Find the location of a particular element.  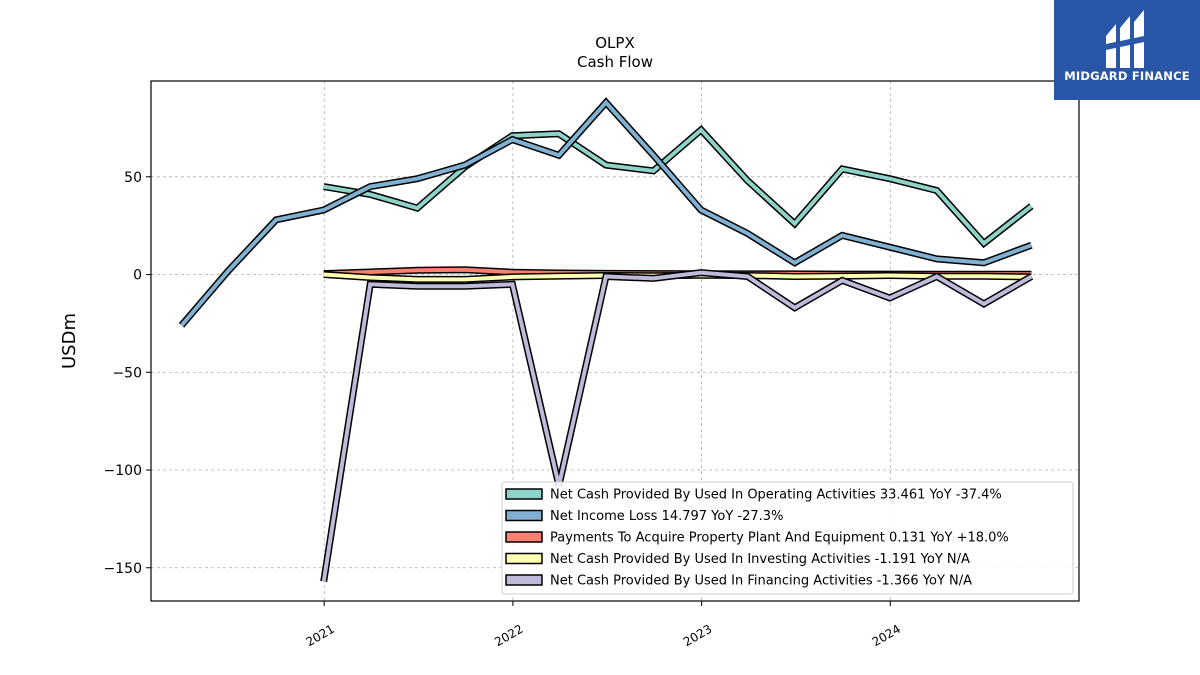

x-tick-label: 2024 is located at coordinates (886, 635).